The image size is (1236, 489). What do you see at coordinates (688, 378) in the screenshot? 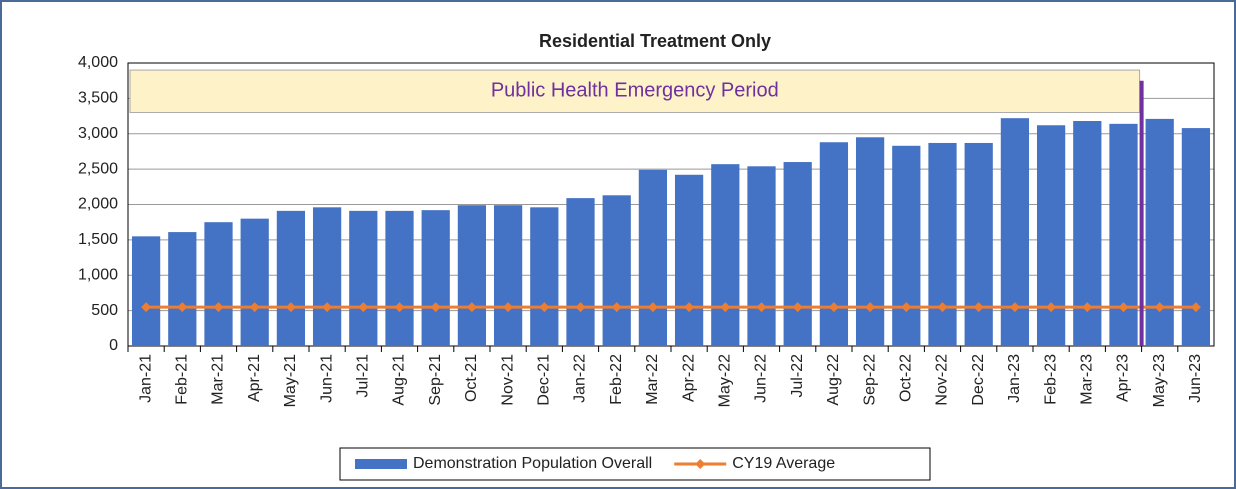
I see `x-tick-label: Apr-22` at bounding box center [688, 378].